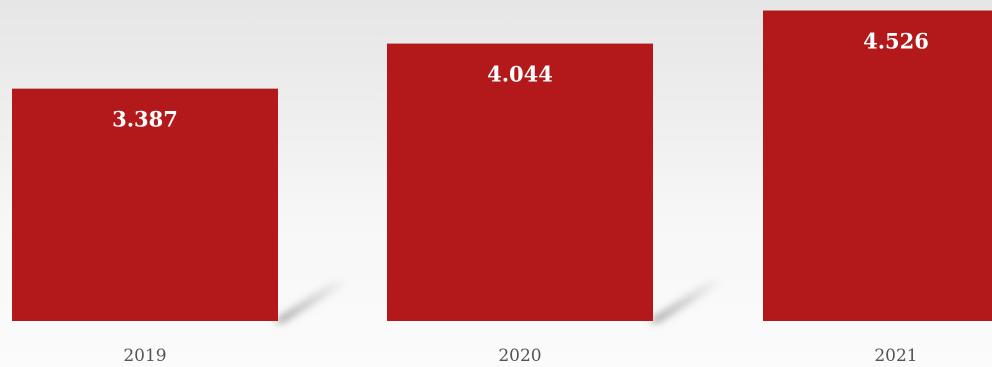 This screenshot has width=992, height=367. I want to click on bar-shadows, so click(498, 301).